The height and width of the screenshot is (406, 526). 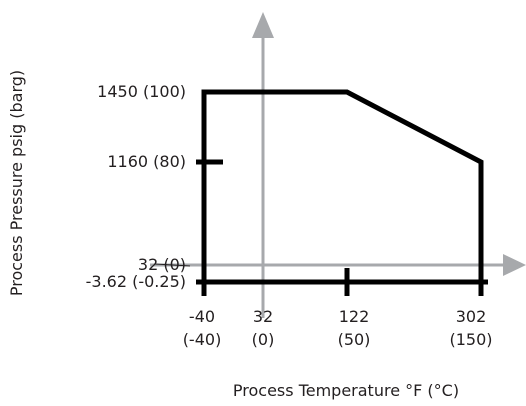 What do you see at coordinates (514, 265) in the screenshot?
I see `x-axis-arrow` at bounding box center [514, 265].